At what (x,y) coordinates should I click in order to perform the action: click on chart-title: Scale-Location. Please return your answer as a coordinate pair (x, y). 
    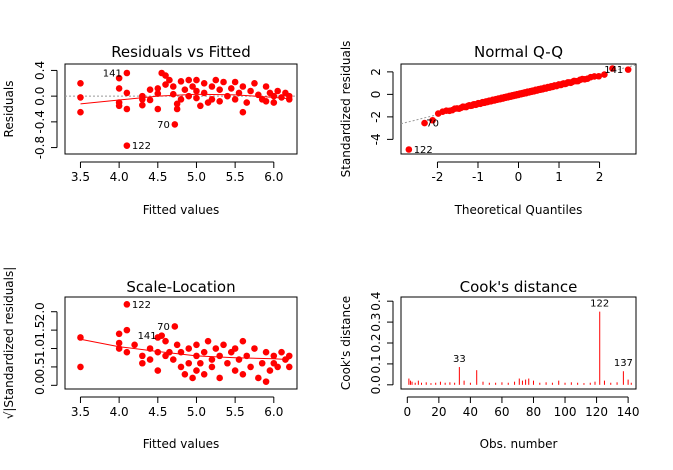
    Looking at the image, I should click on (180, 287).